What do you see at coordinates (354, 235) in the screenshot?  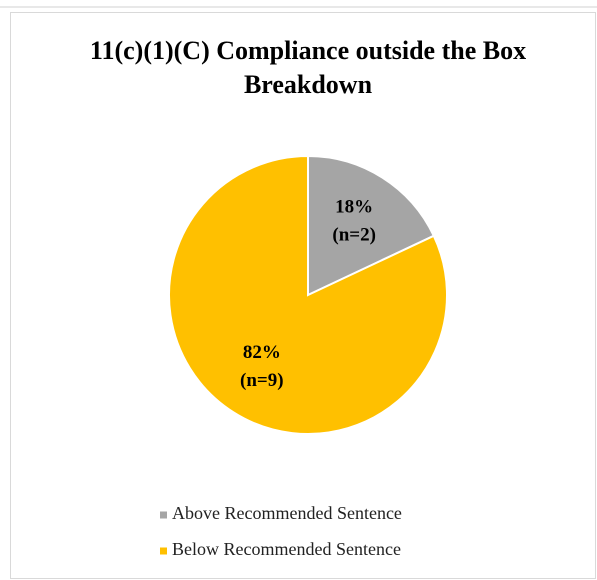 I see `count-label: (n=2)` at bounding box center [354, 235].